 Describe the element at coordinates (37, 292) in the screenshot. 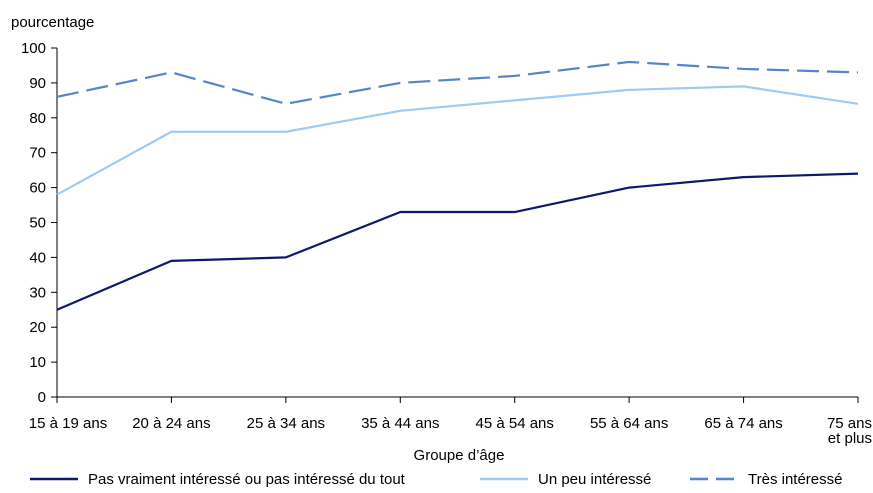

I see `y-tick-label: 30` at that location.